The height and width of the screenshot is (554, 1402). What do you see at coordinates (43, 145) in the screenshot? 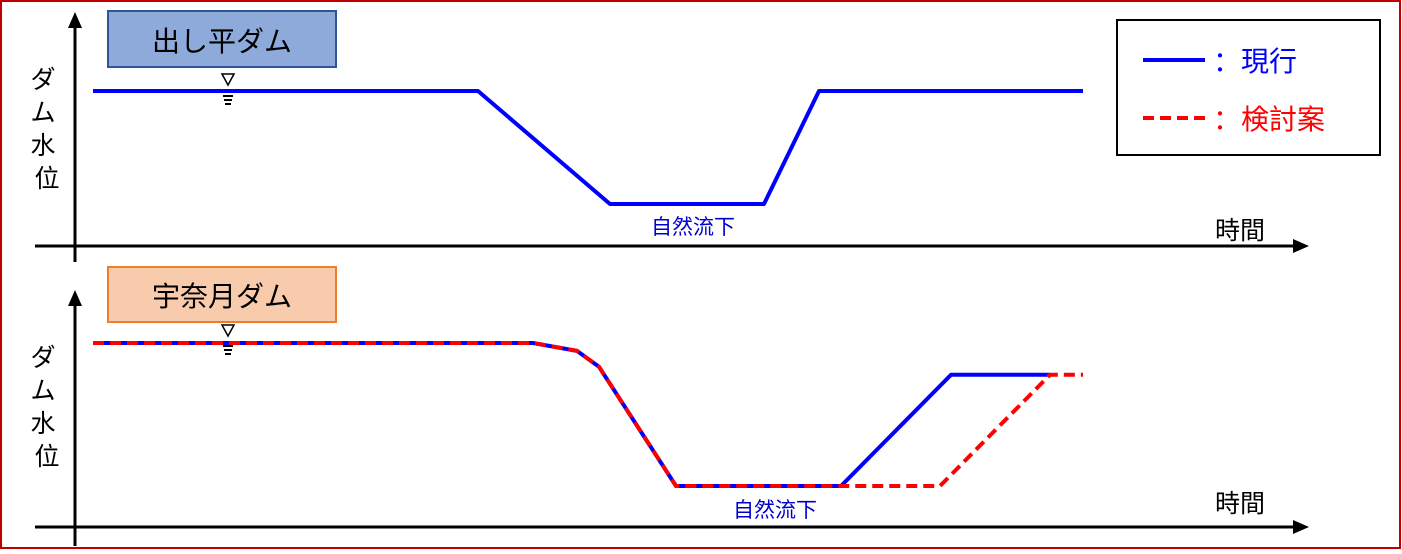
I see `panel1-y-label-char: 水` at bounding box center [43, 145].